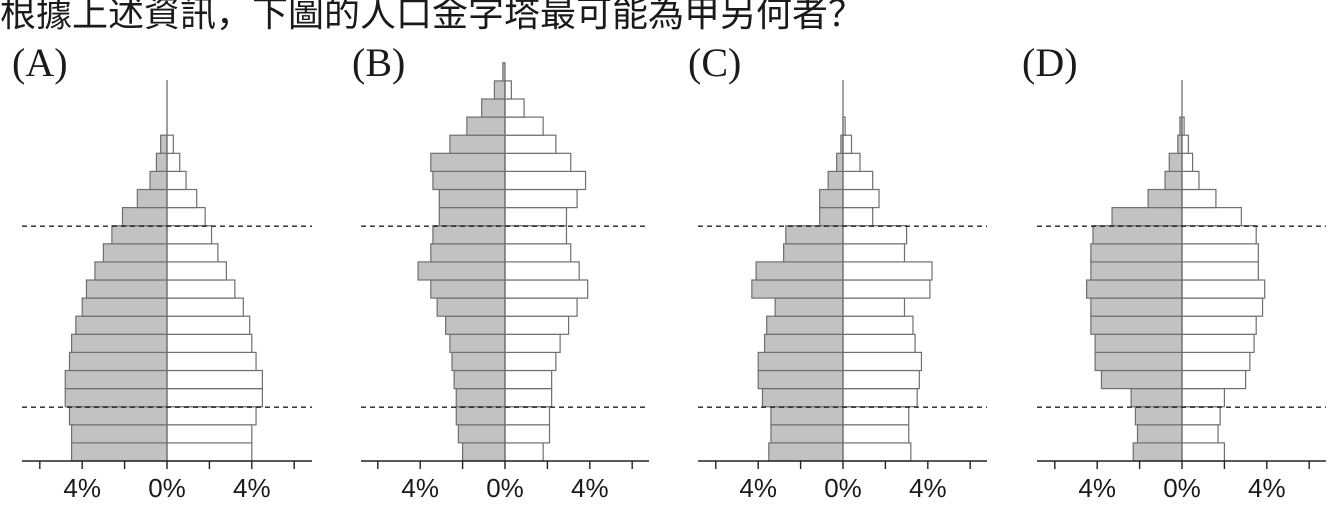 The height and width of the screenshot is (511, 1341). Describe the element at coordinates (40, 62) in the screenshot. I see `panel-title: (A)` at that location.